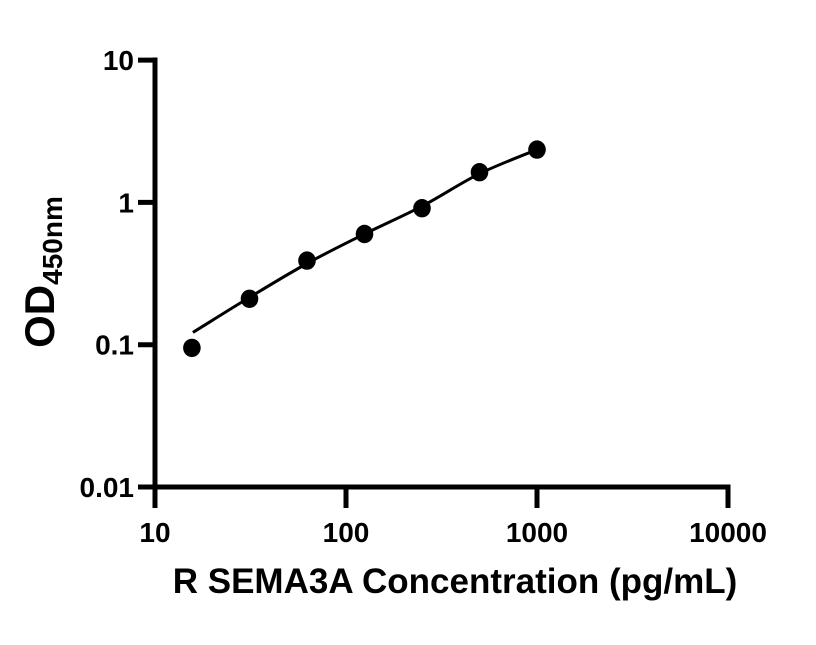 The image size is (816, 645). What do you see at coordinates (114, 345) in the screenshot?
I see `y-tick-label: 0.1` at bounding box center [114, 345].